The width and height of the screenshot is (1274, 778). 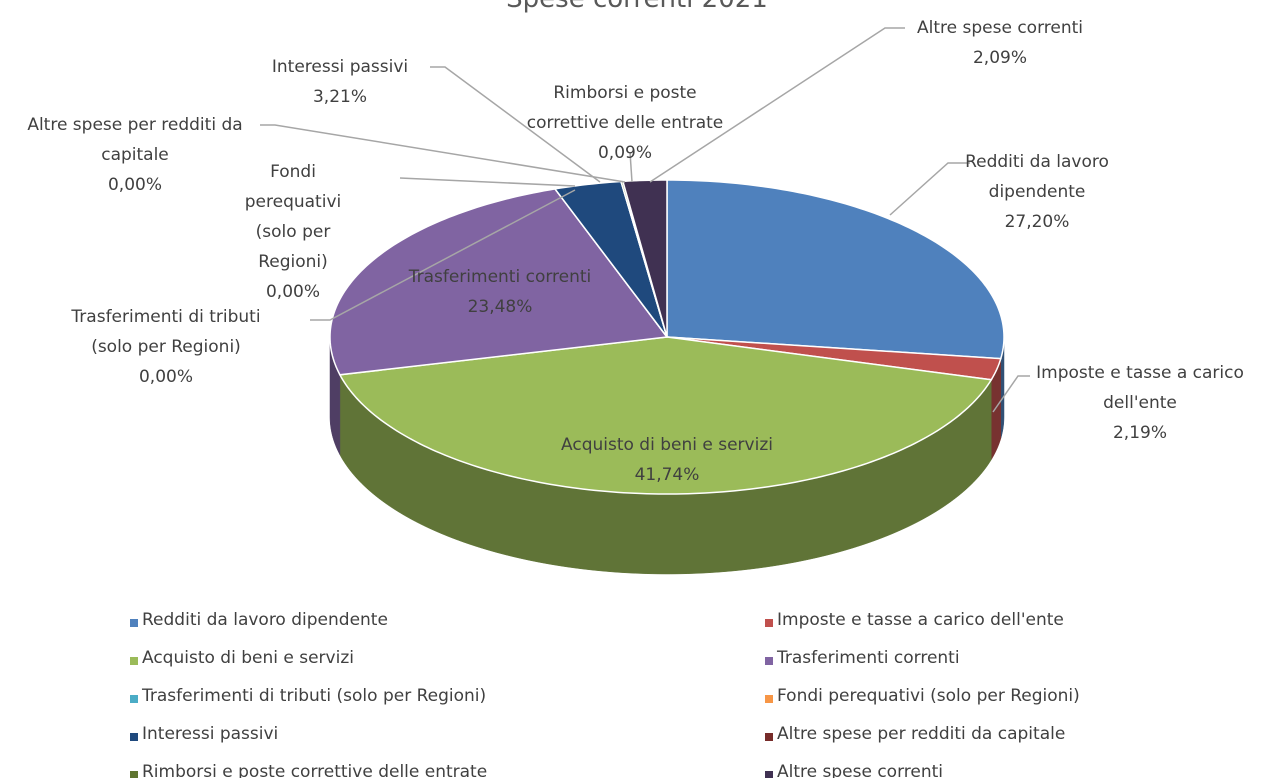 What do you see at coordinates (1037, 177) in the screenshot?
I see `data-label-name: Redditi da lavoro dipendente` at bounding box center [1037, 177].